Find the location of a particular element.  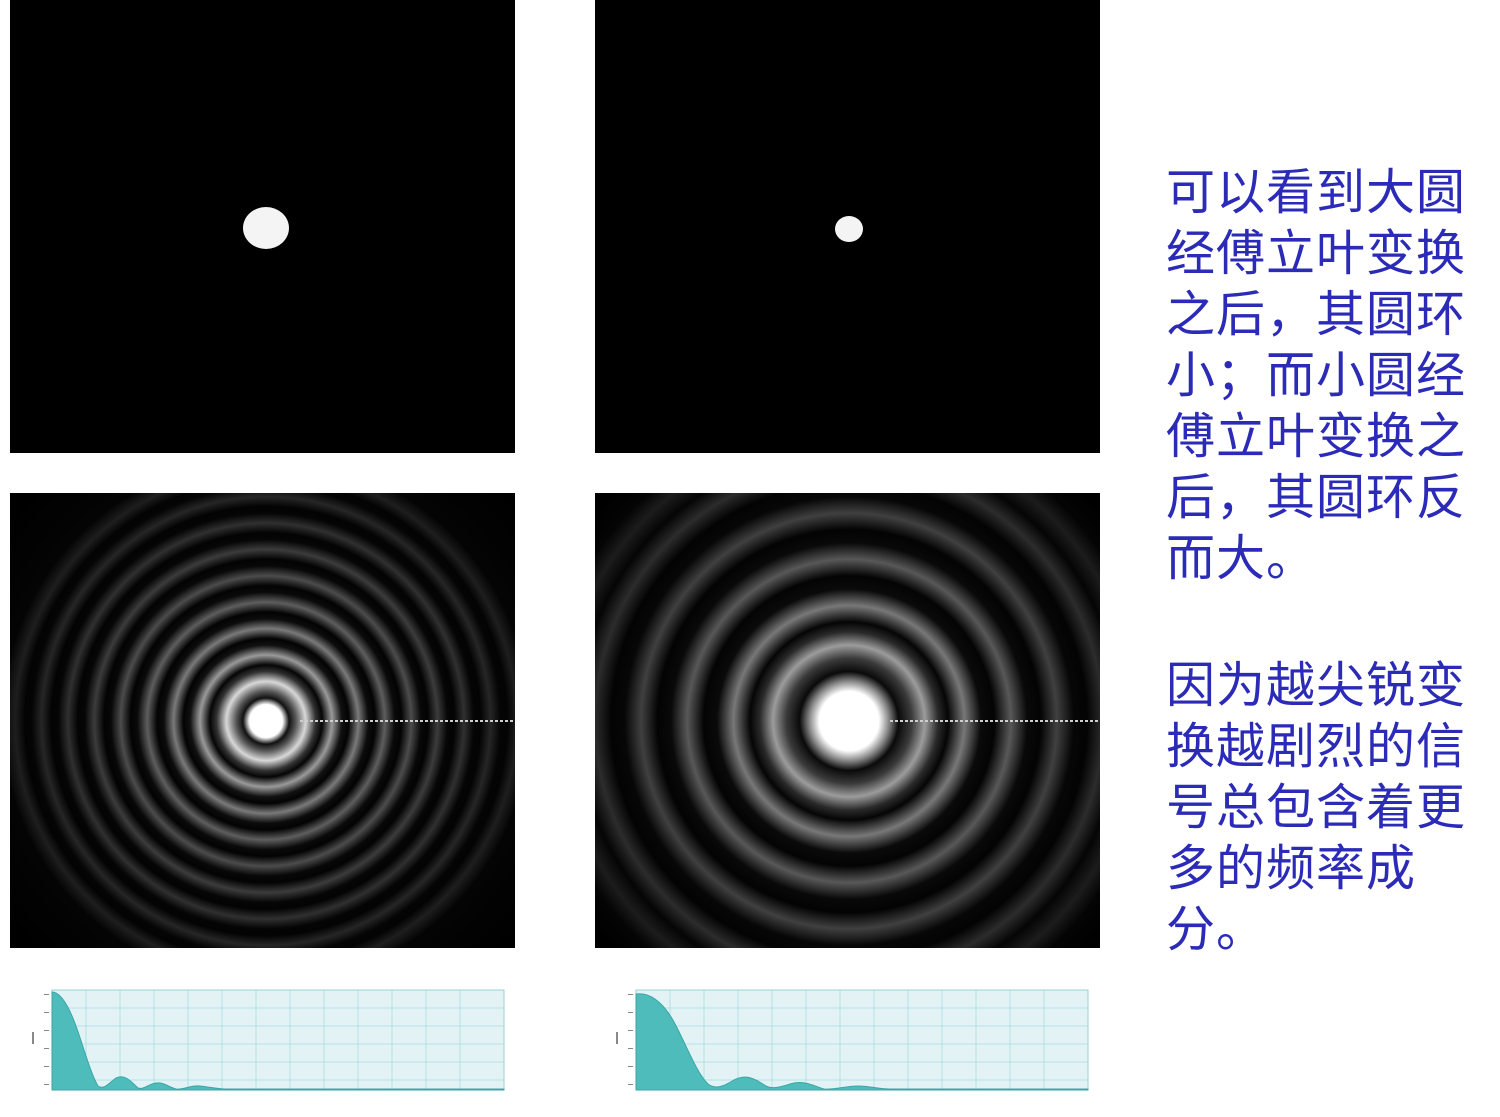

large-circle-image is located at coordinates (262, 226).